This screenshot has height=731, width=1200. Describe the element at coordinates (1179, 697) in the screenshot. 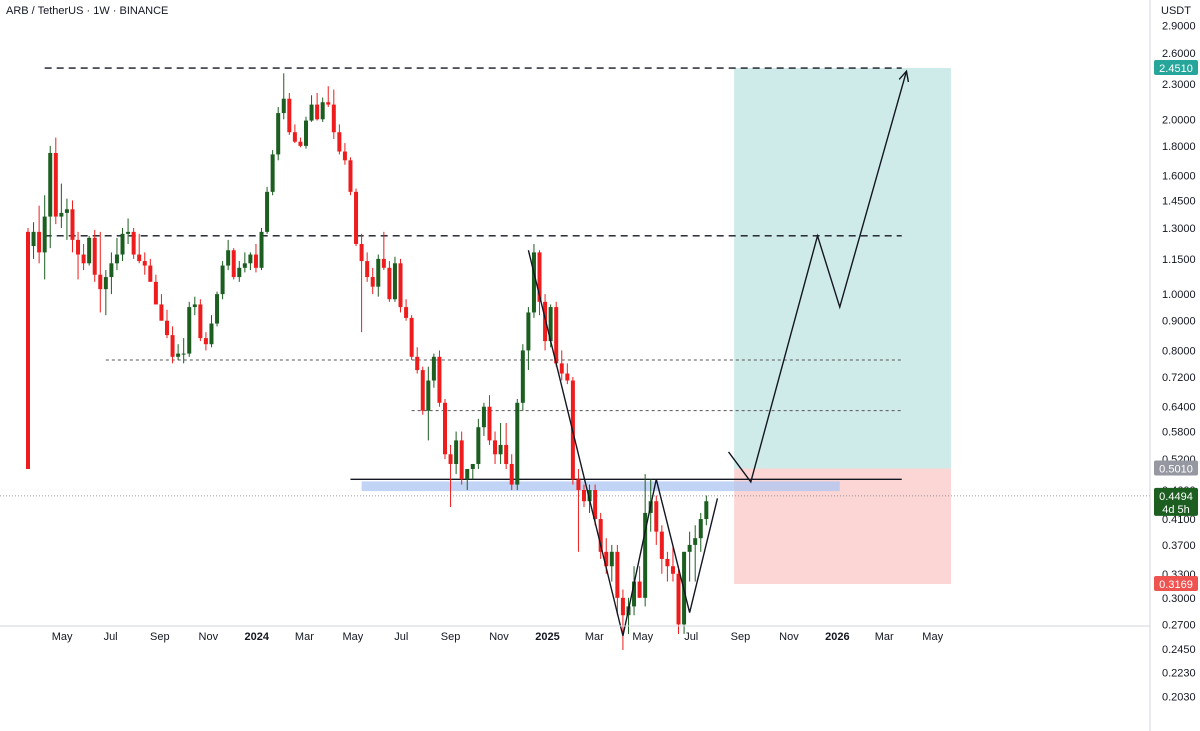

I see `price-tick-label: 0.2030` at that location.